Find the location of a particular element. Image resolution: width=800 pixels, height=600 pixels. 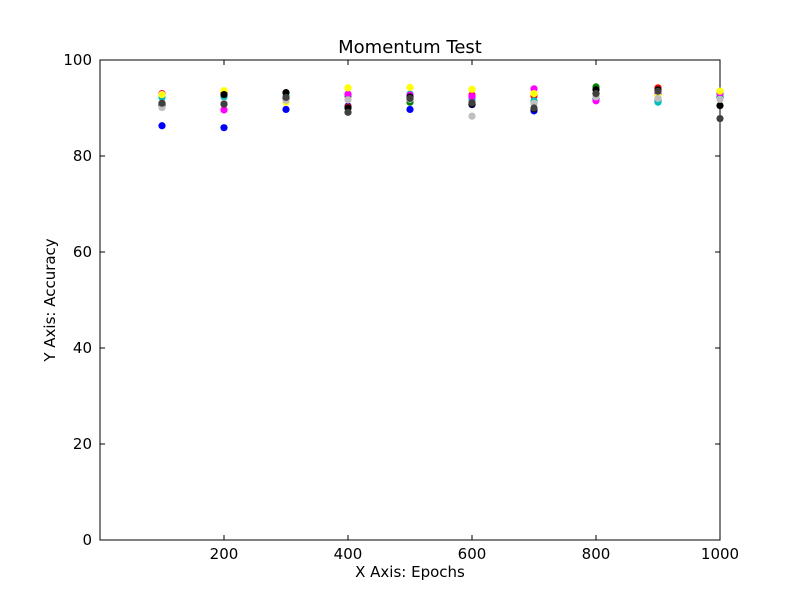

y-tick-label: 20 is located at coordinates (82, 444).